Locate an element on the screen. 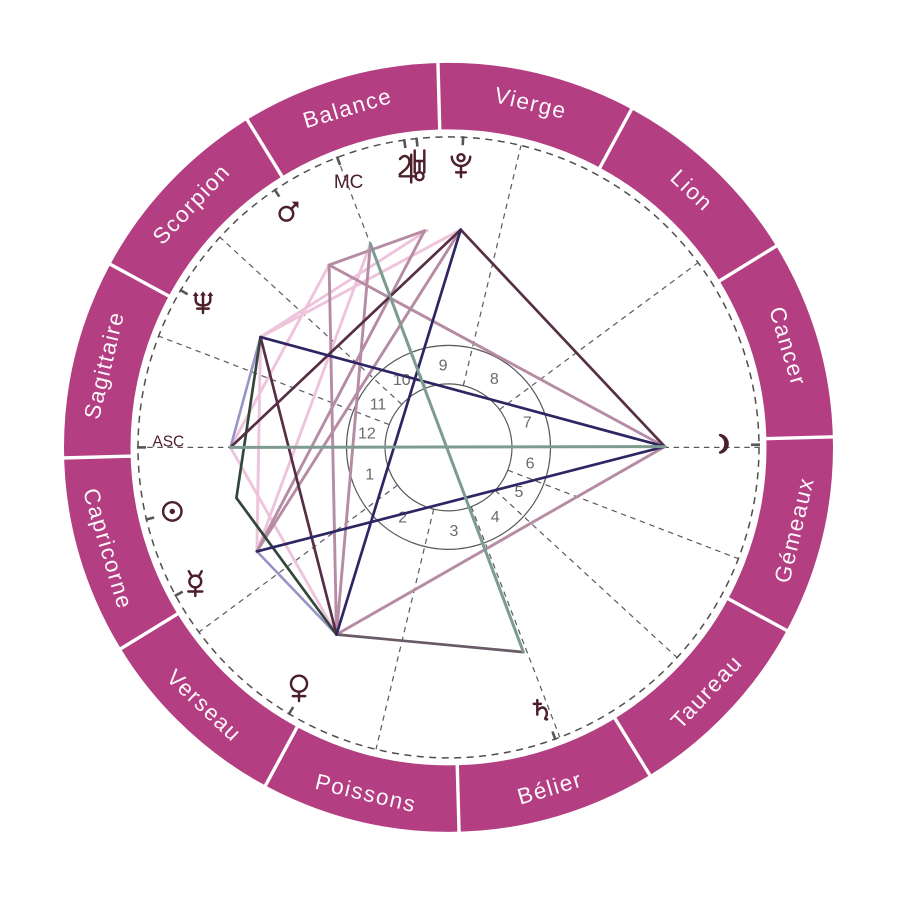  svg-text: 11 is located at coordinates (378, 405).